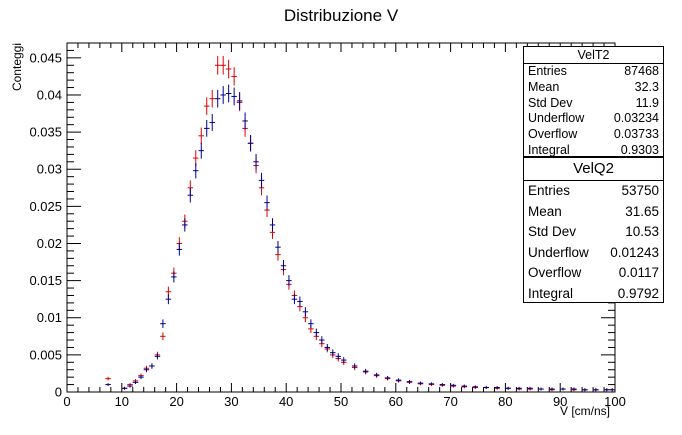 This screenshot has width=682, height=435. I want to click on stats-row-entries: Entries 87468, so click(593, 72).